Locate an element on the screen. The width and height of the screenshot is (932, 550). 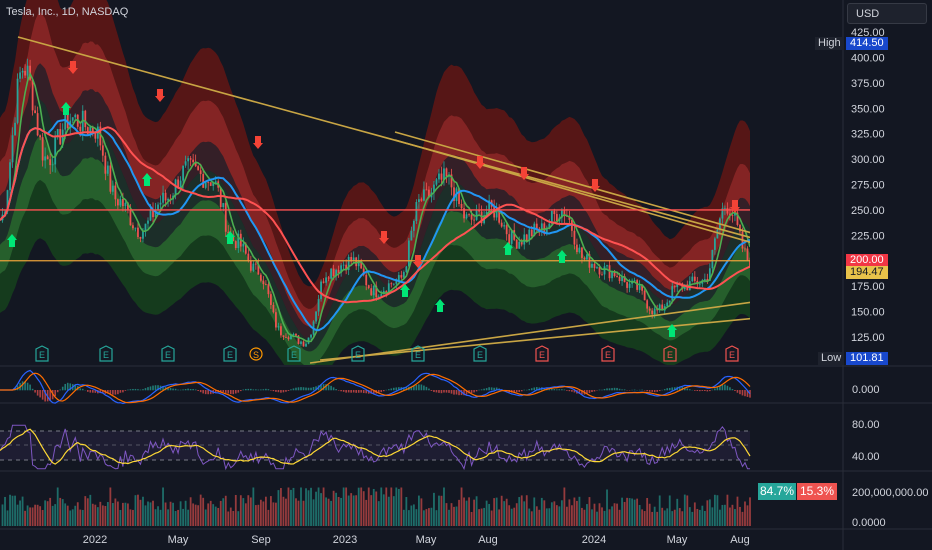
rsi-axis-tick: 80.00 is located at coordinates (866, 425).